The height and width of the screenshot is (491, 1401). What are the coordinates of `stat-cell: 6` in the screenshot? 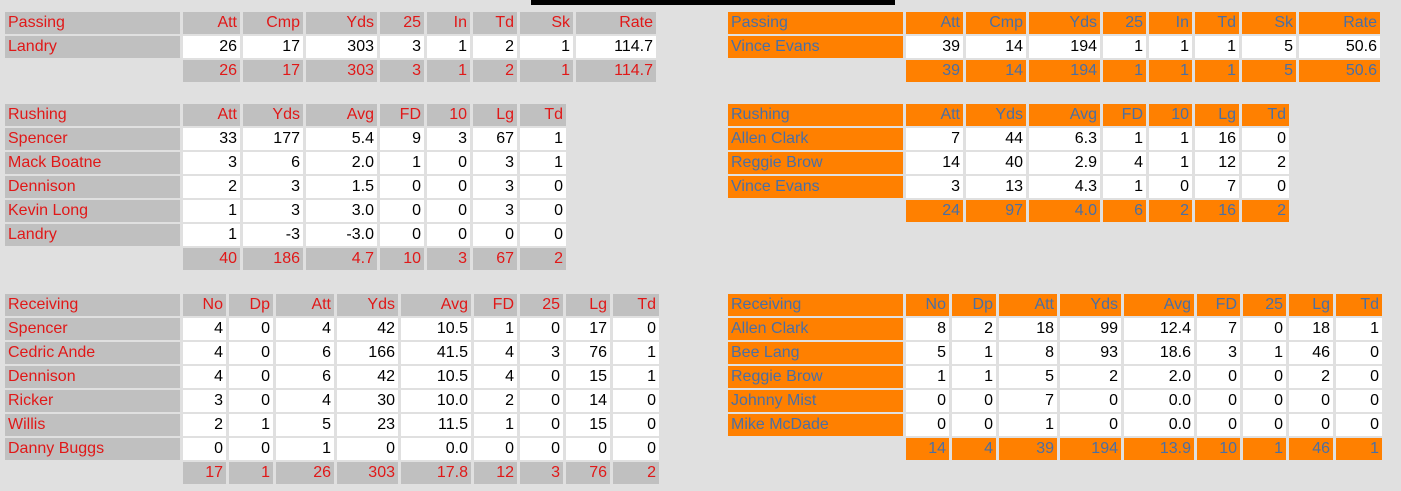 It's located at (305, 353).